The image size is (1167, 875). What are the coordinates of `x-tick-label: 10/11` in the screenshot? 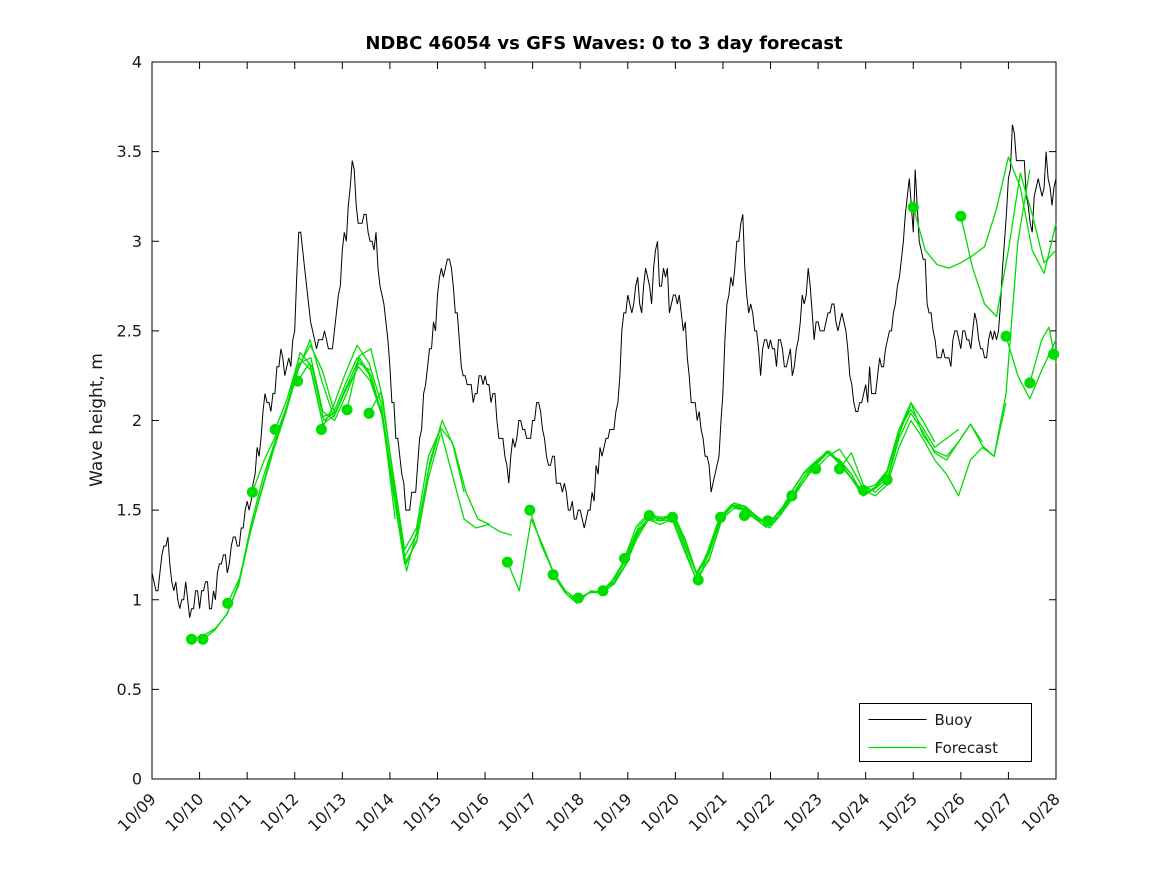 It's located at (232, 812).